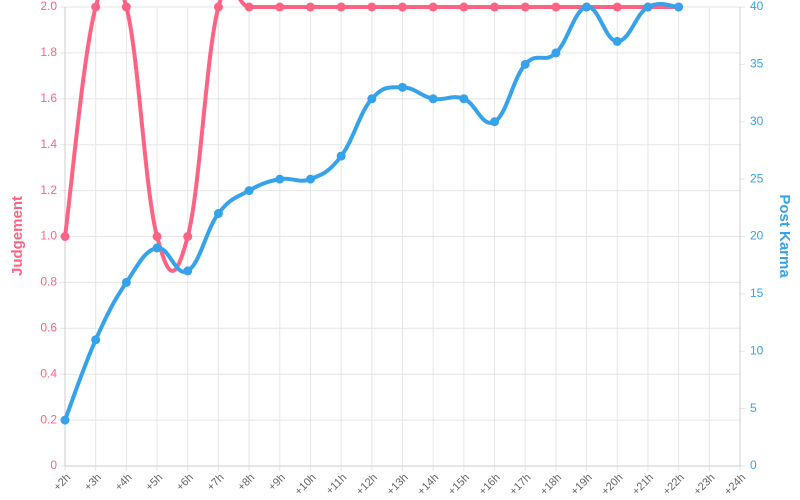  Describe the element at coordinates (48, 190) in the screenshot. I see `y-tick-label: 1.2` at that location.